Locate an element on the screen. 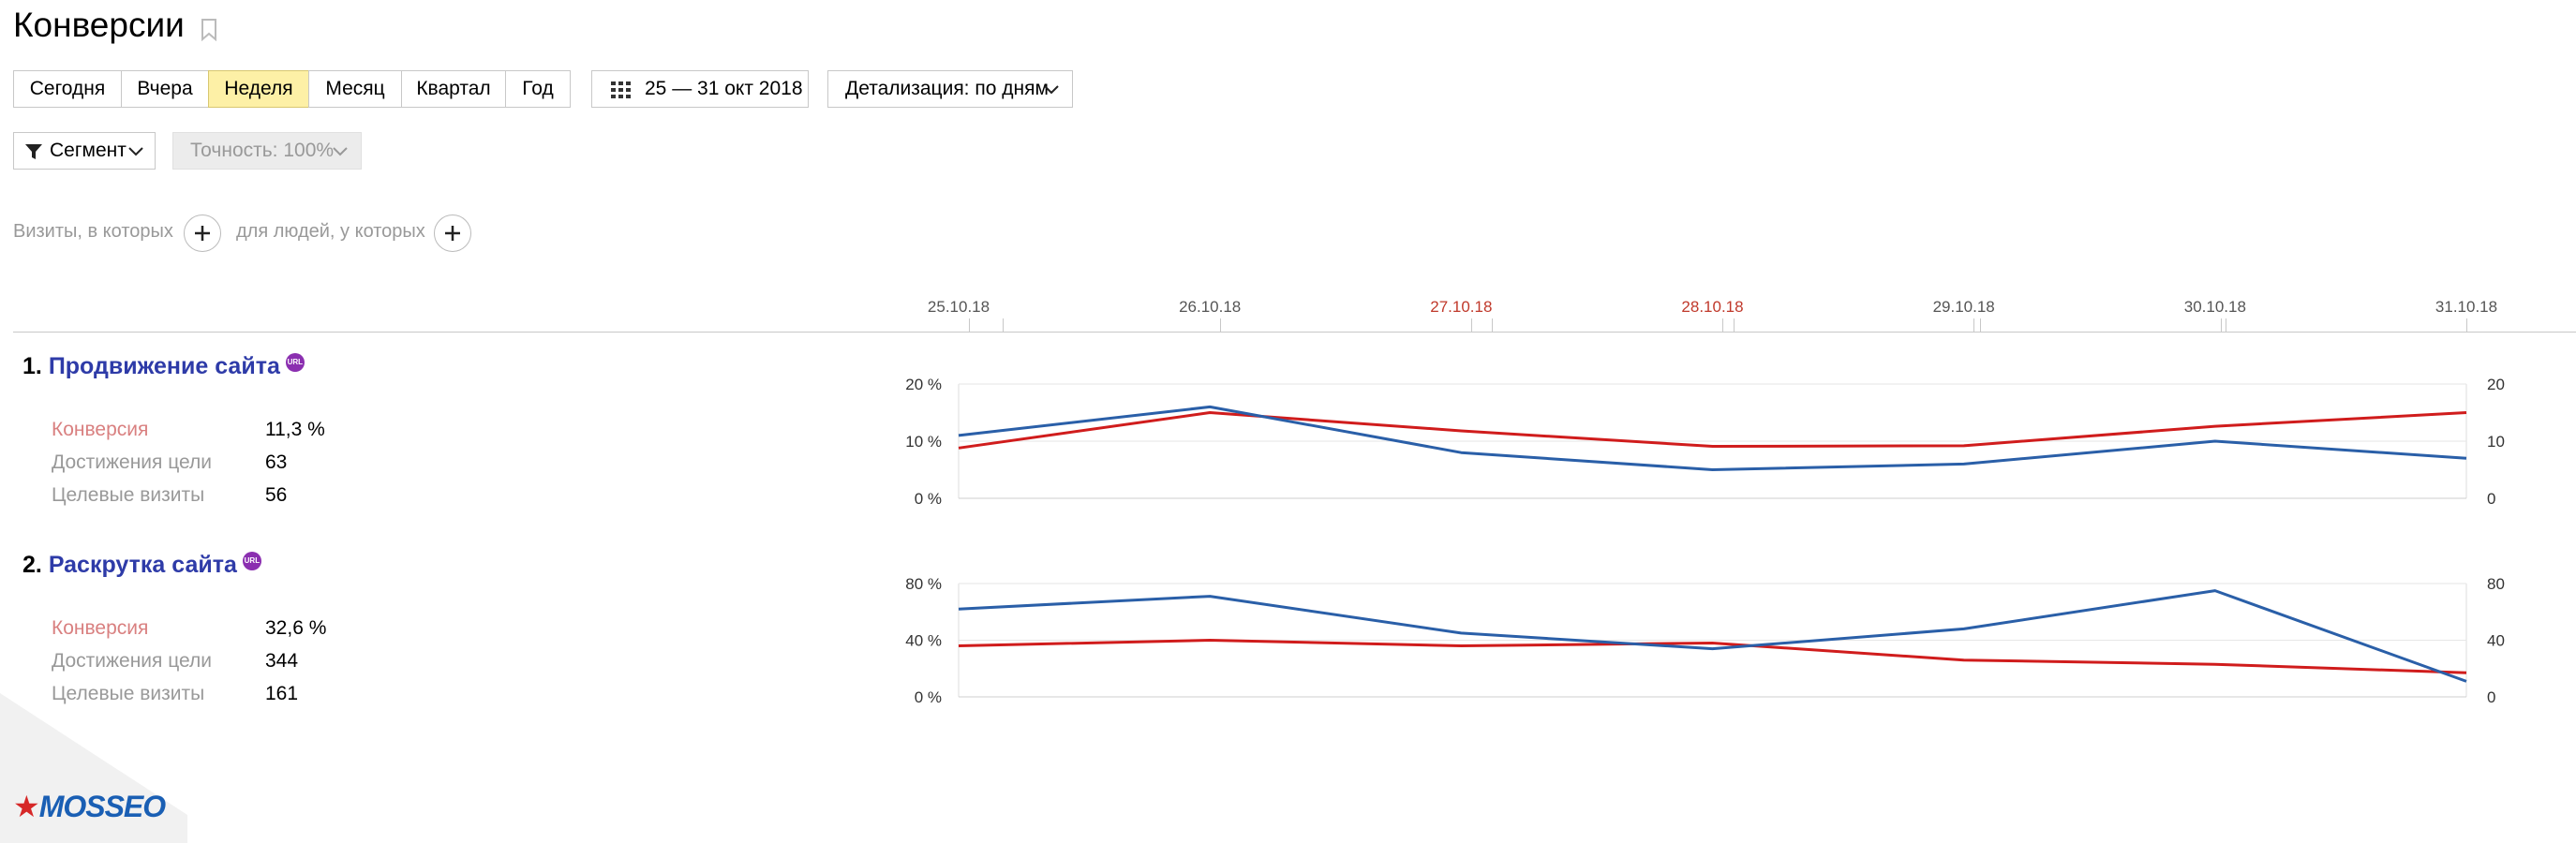 This screenshot has height=843, width=2576. add-people-condition-button is located at coordinates (452, 233).